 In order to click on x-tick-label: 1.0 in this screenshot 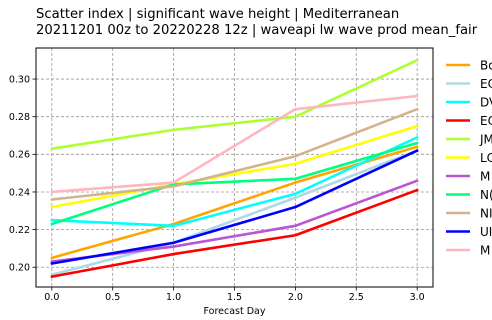, I will do `click(173, 297)`.